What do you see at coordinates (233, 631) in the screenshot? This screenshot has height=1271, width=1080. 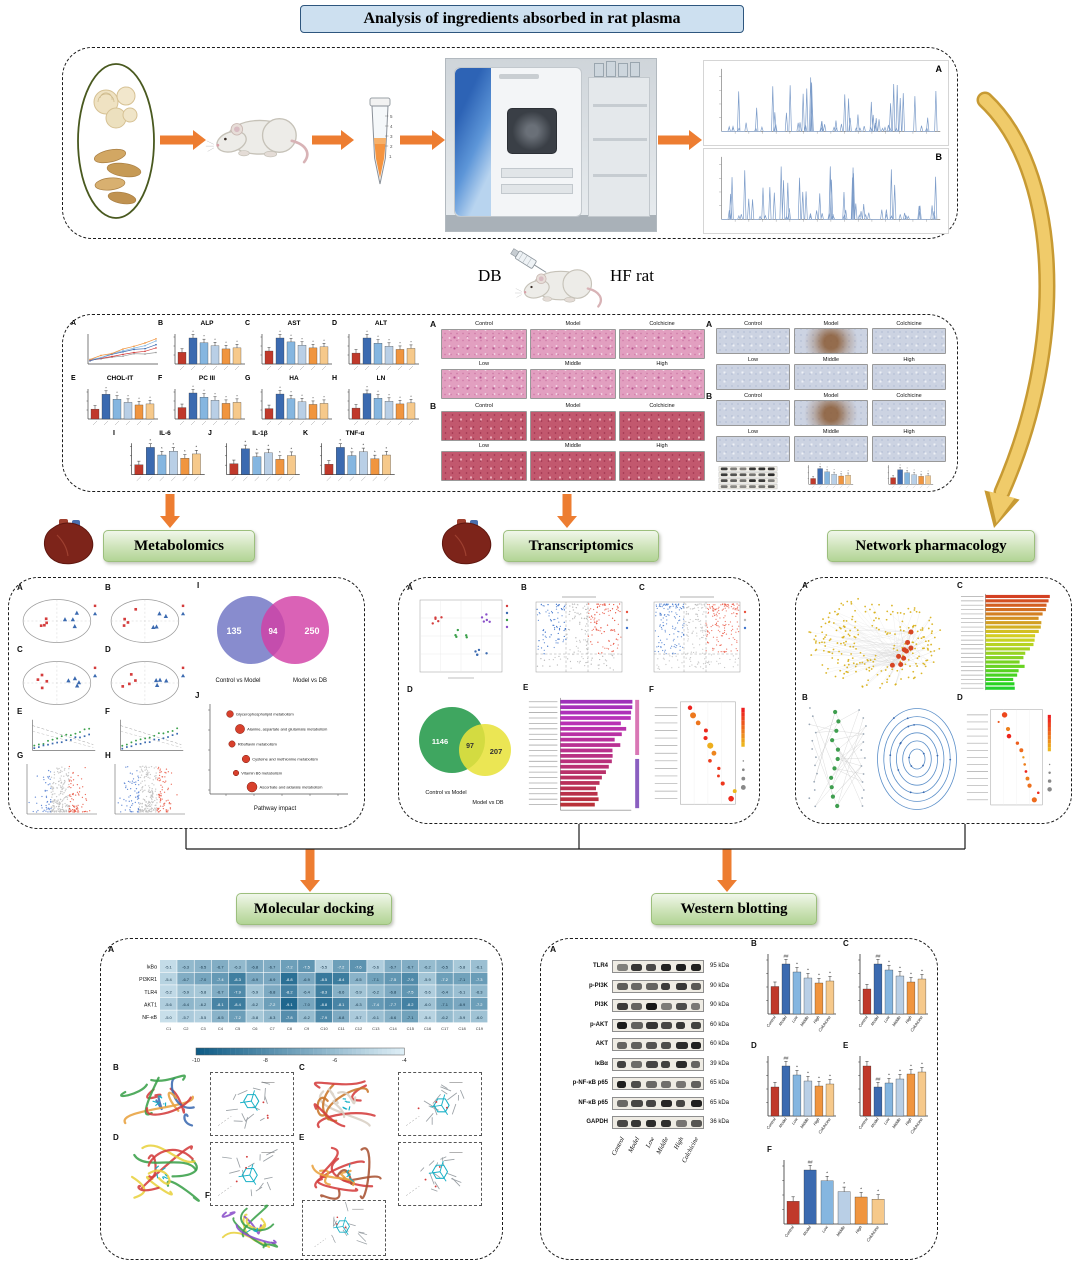 I see `svg-text: 135` at bounding box center [233, 631].